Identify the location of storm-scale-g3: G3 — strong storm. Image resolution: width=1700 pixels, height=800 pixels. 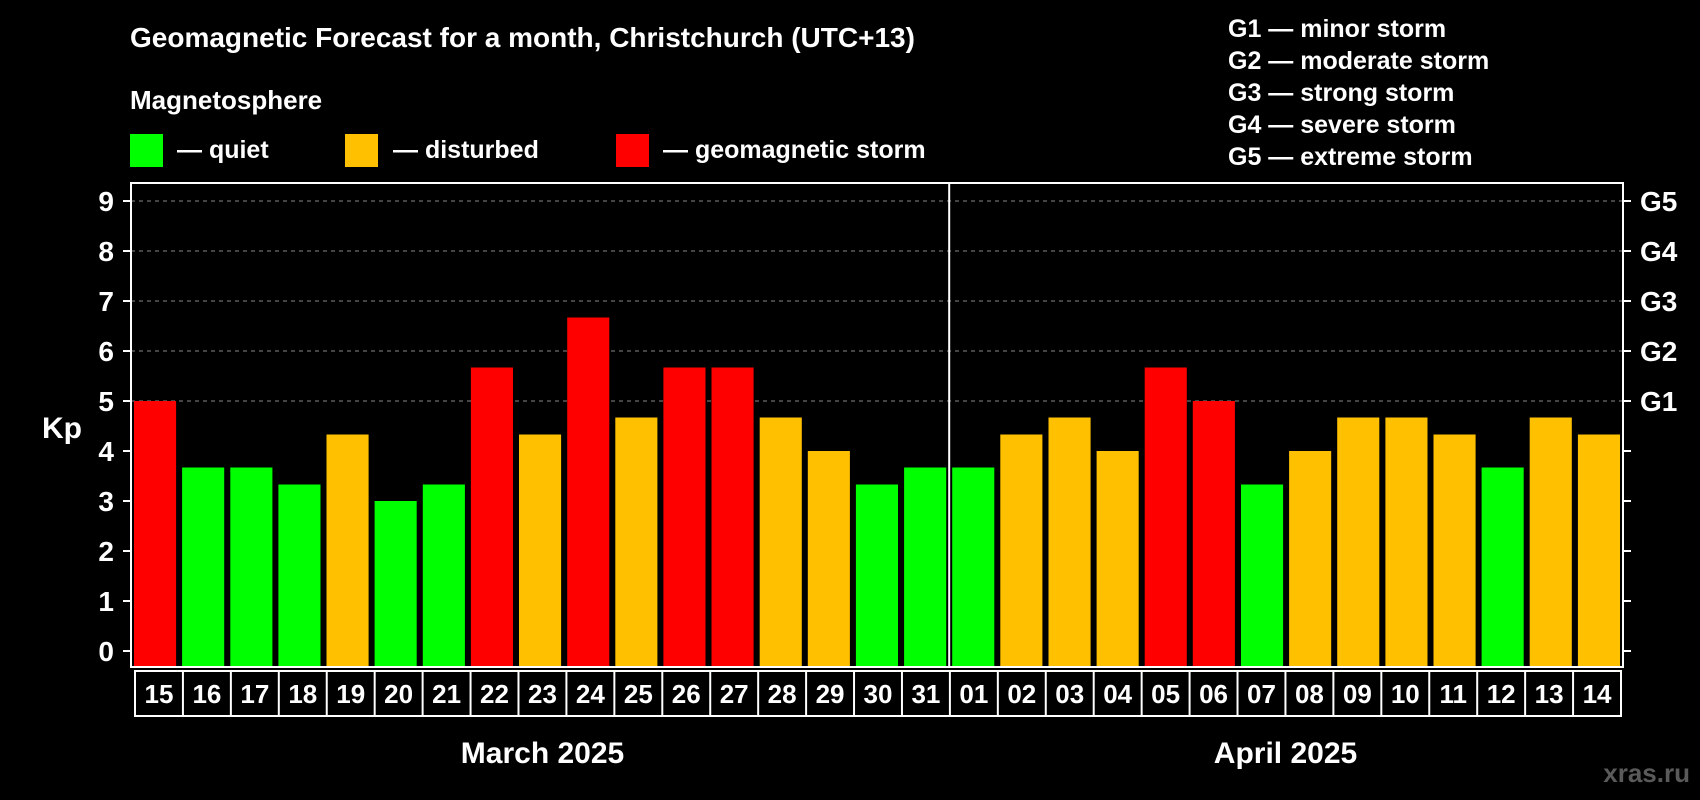
(1341, 93).